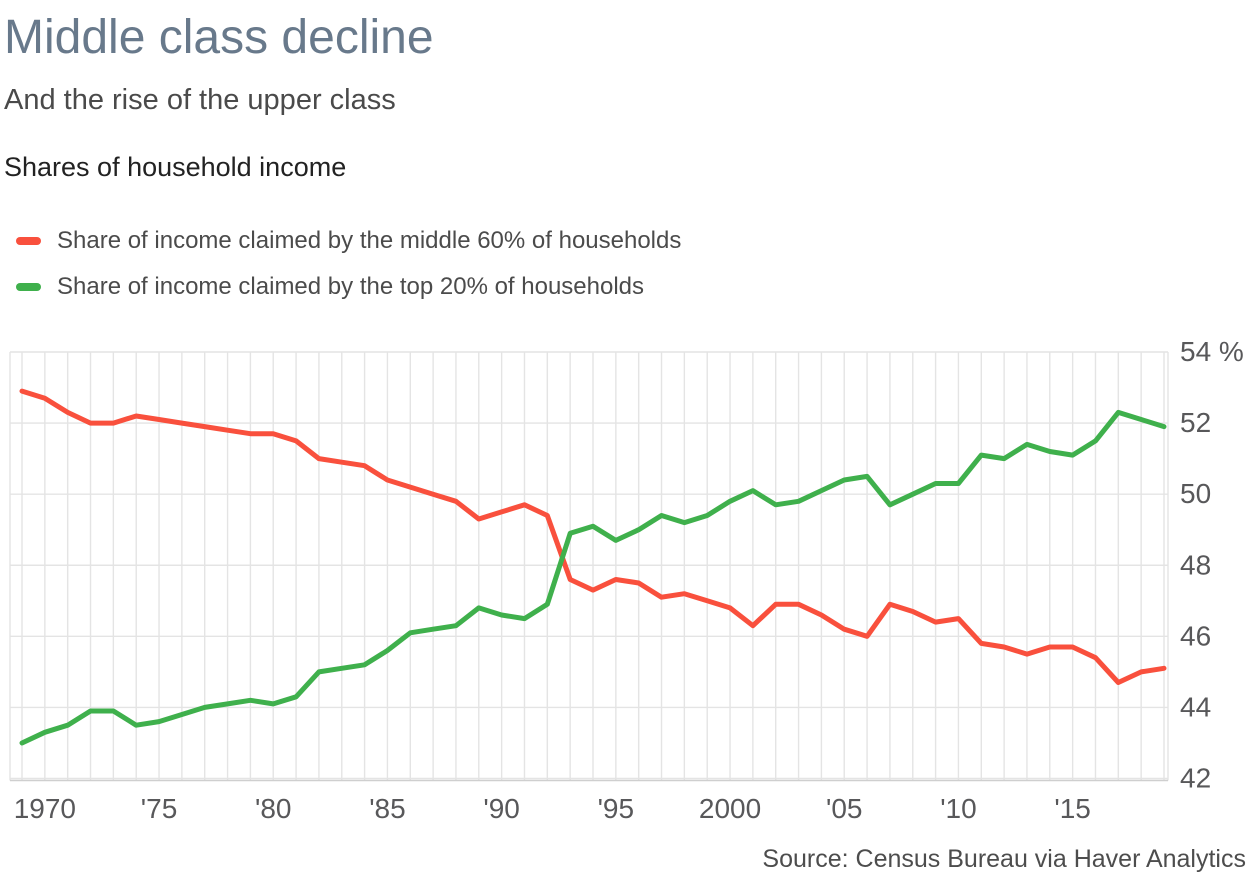  Describe the element at coordinates (730, 808) in the screenshot. I see `x-axis-tick-label: 2000` at that location.